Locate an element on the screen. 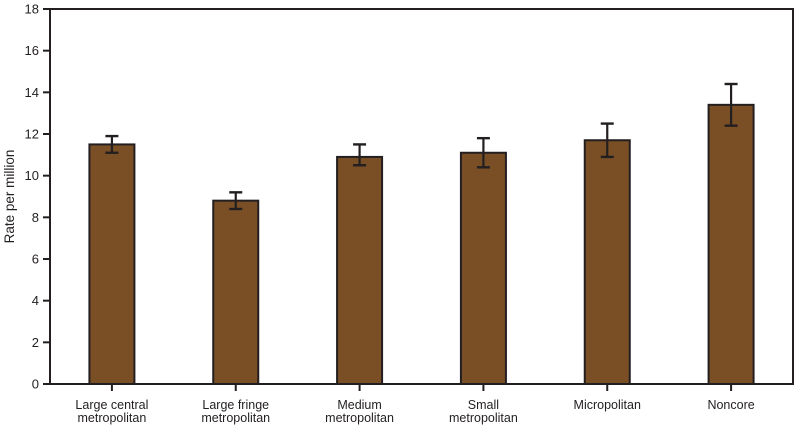 The height and width of the screenshot is (425, 800). y-tick-label: 8 is located at coordinates (35, 217).